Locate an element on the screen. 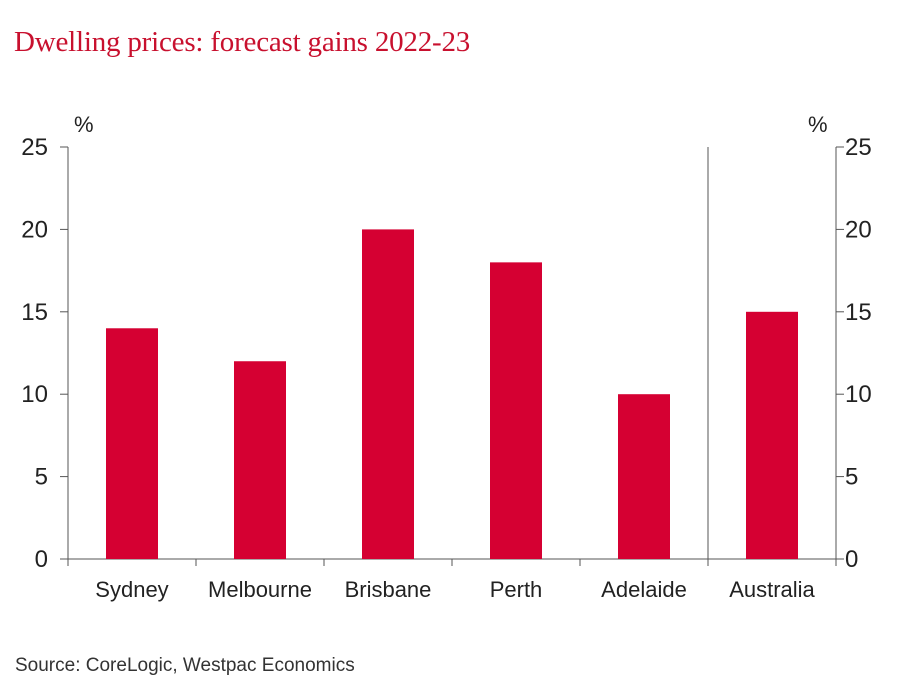 The image size is (912, 694). x-tick-label: Perth is located at coordinates (516, 589).